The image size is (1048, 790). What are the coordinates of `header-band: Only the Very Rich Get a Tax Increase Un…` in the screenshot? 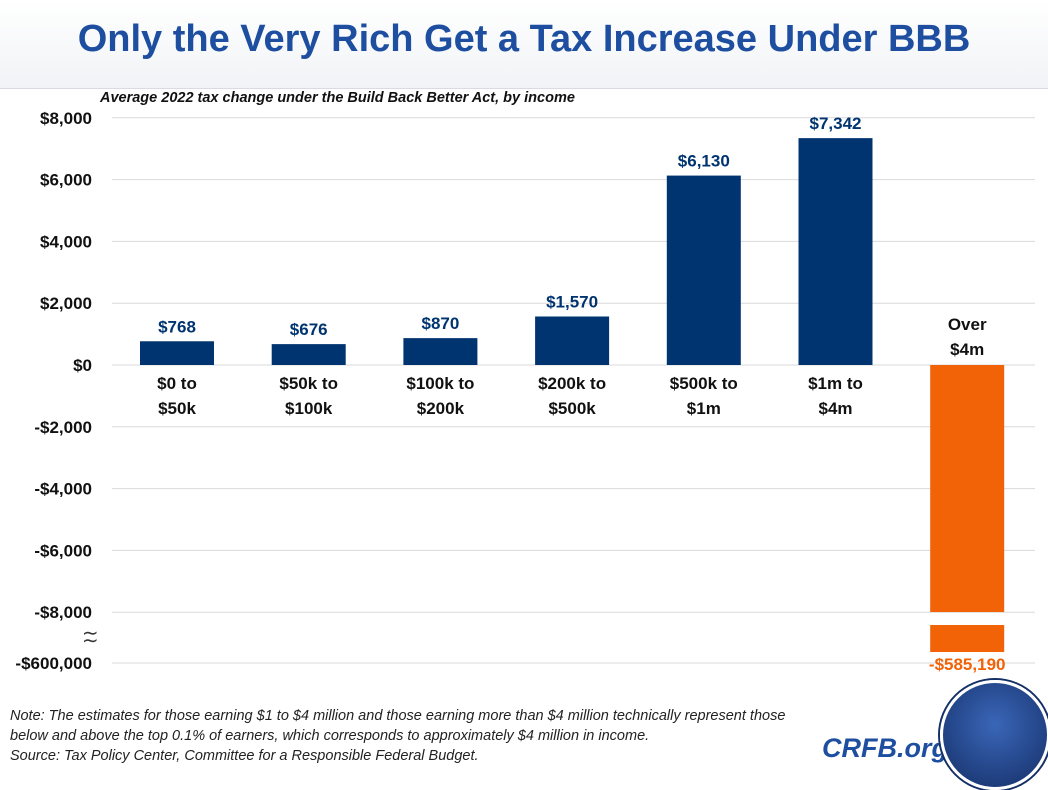 It's located at (524, 44).